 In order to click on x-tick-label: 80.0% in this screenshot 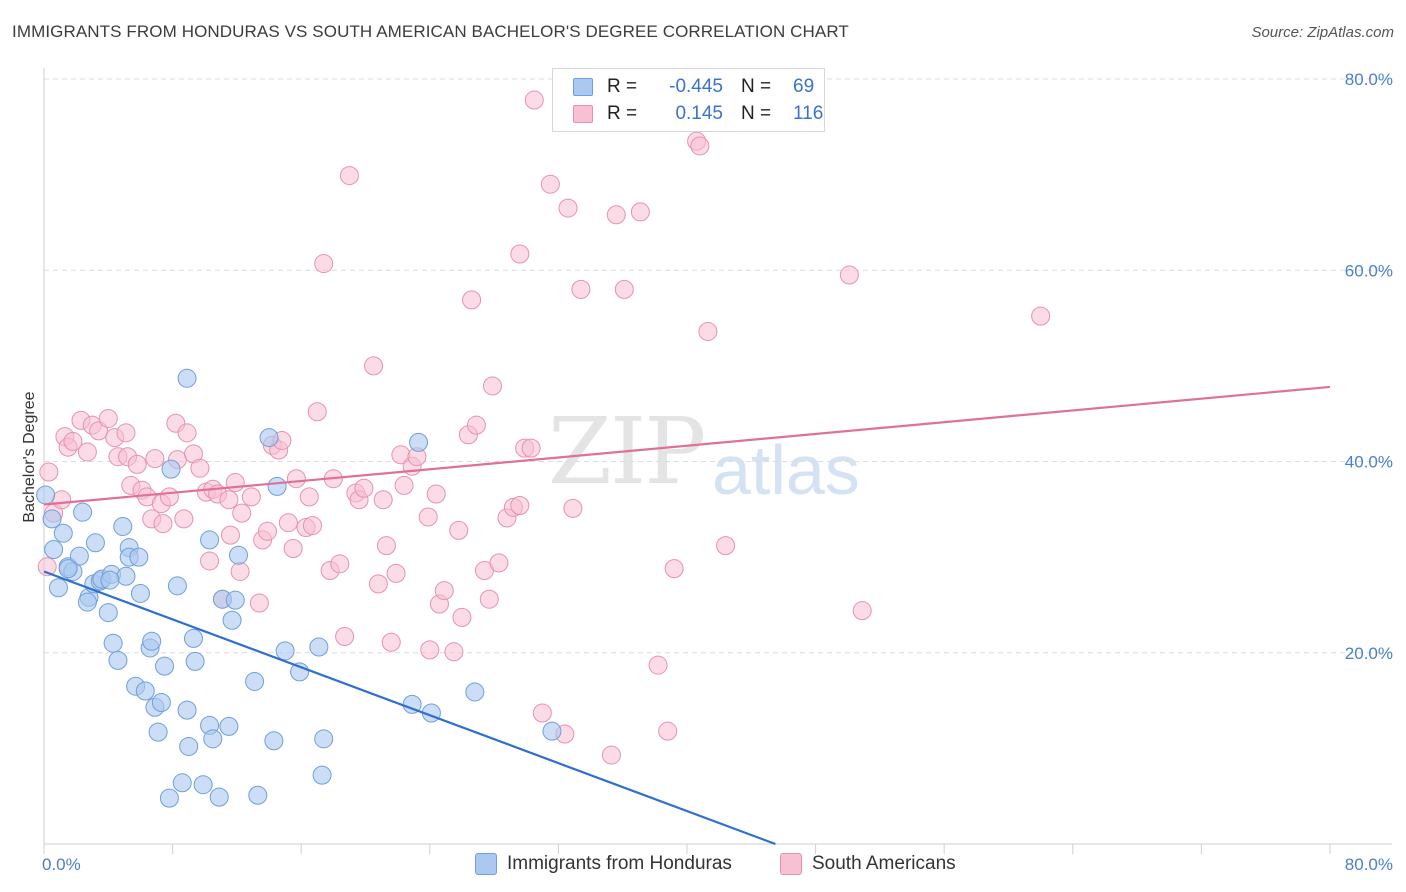, I will do `click(1369, 864)`.